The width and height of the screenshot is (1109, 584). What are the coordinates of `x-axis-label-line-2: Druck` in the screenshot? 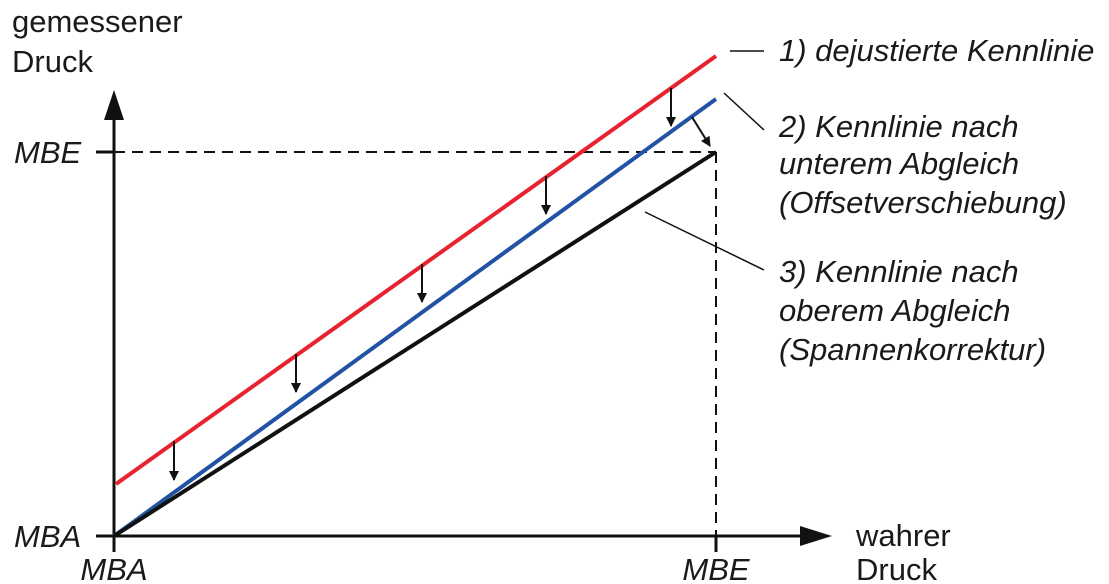 It's located at (896, 568).